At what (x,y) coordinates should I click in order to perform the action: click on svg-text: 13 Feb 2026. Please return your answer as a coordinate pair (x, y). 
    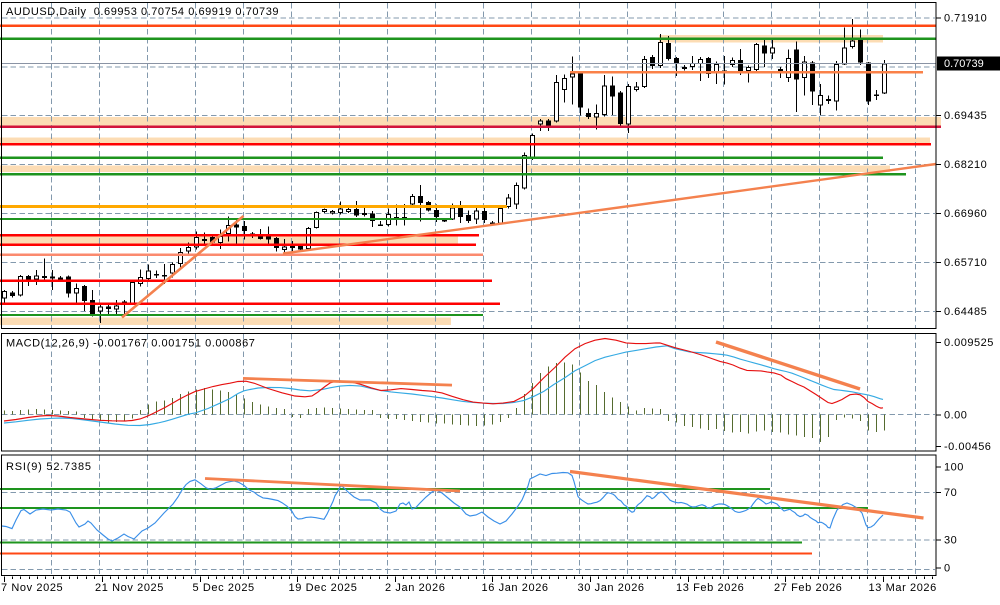
    Looking at the image, I should click on (710, 588).